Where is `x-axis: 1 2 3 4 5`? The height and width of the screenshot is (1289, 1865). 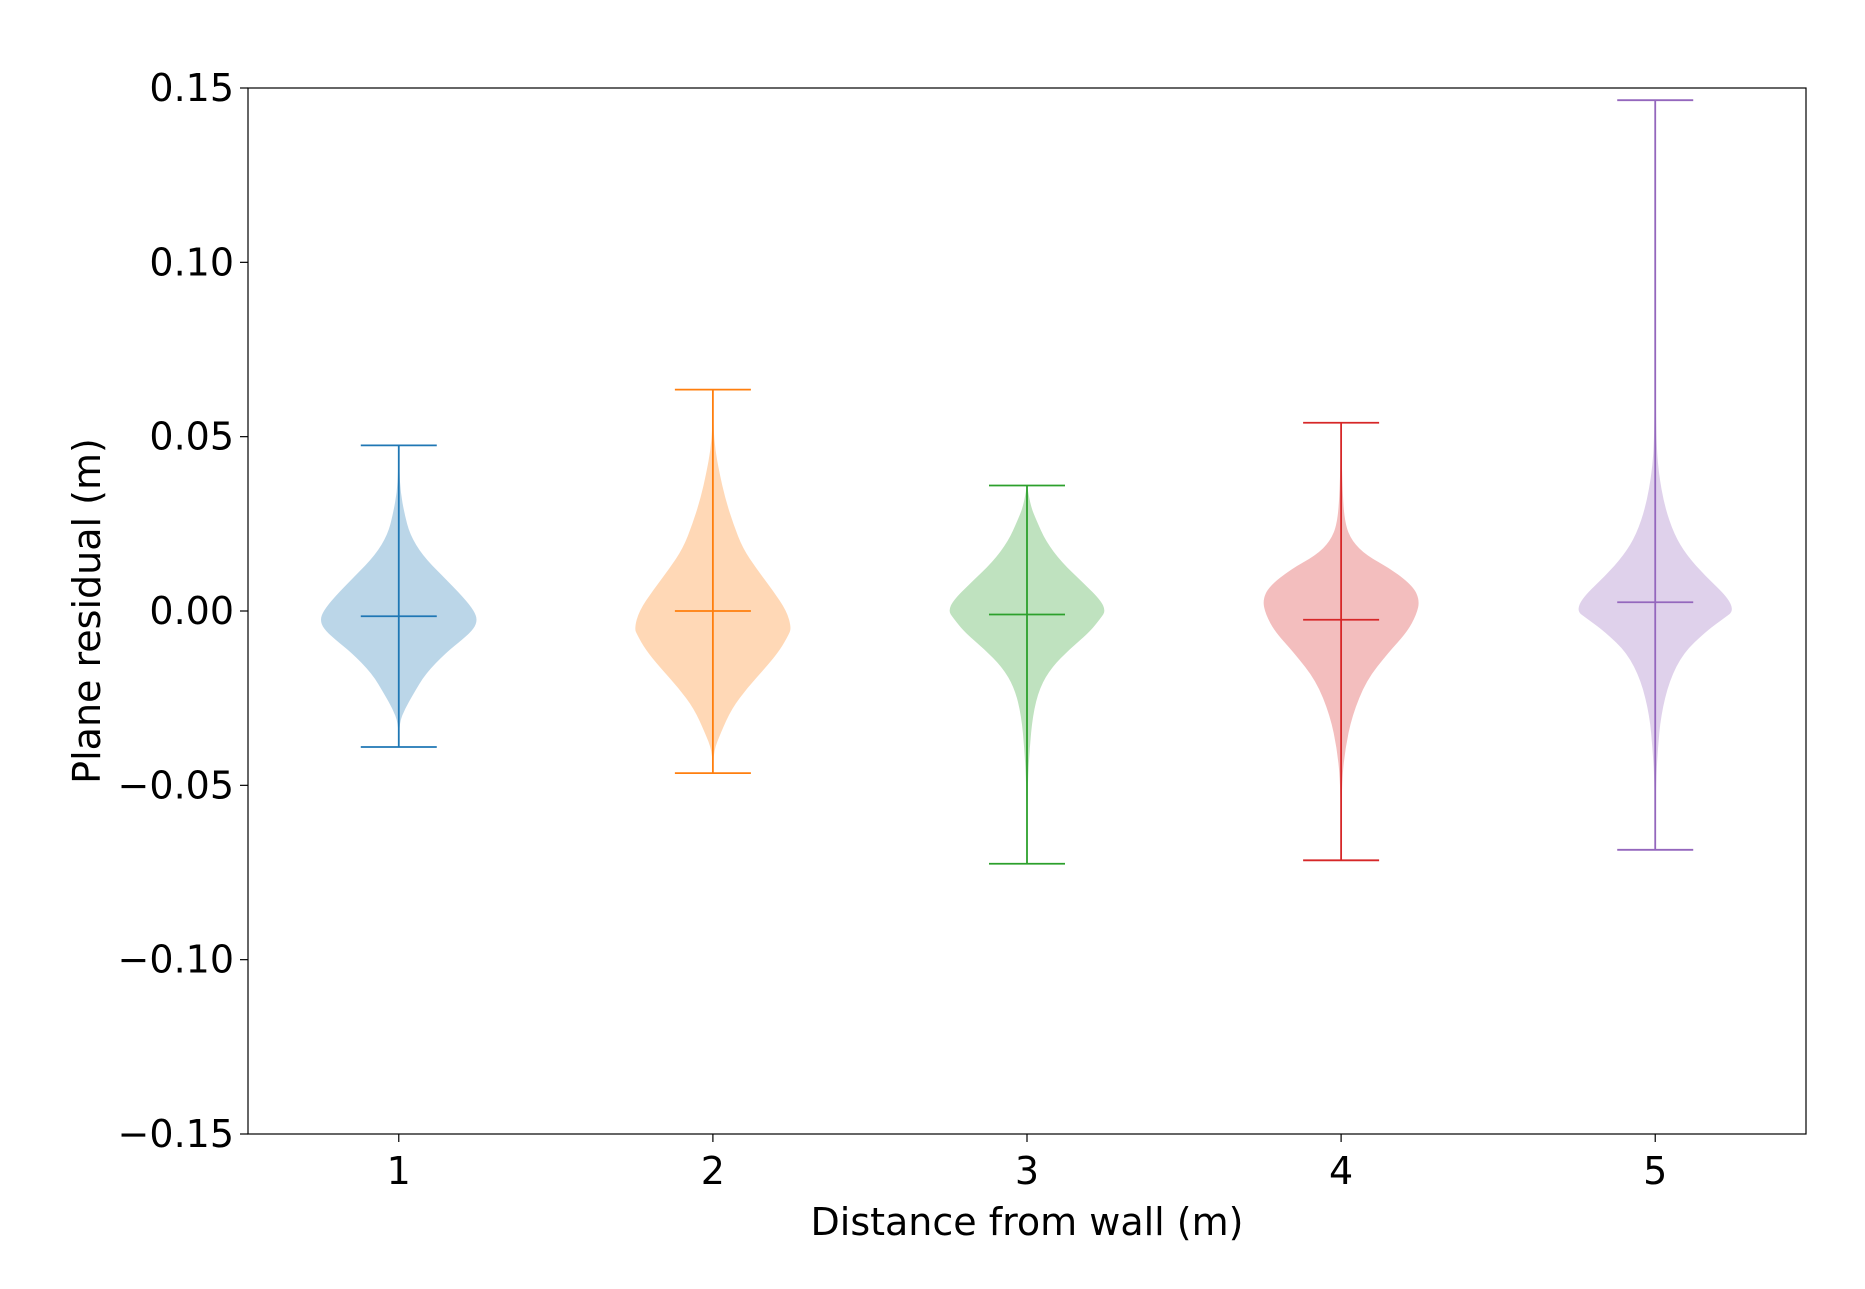
x-axis: 1 2 3 4 5 is located at coordinates (1027, 1163).